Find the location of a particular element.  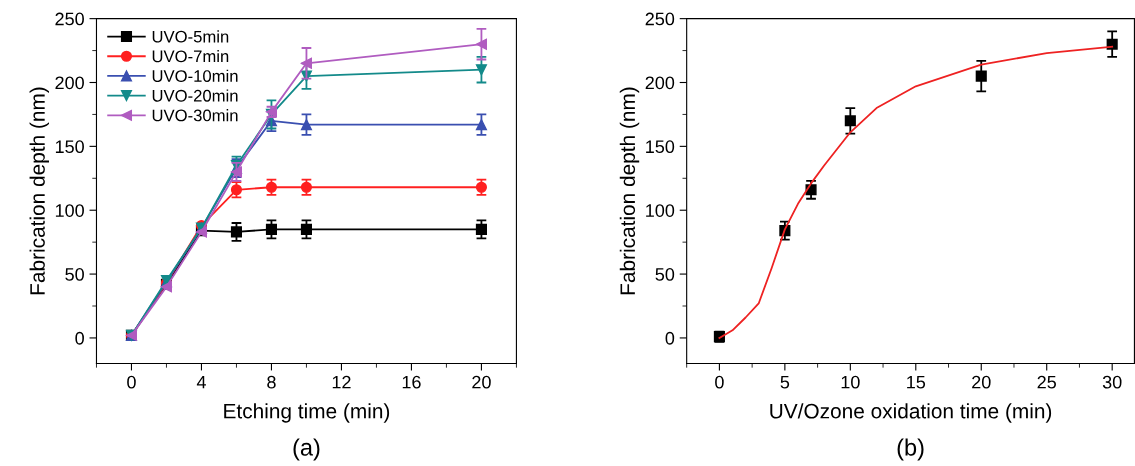

x-tick-label: 5 is located at coordinates (785, 382).